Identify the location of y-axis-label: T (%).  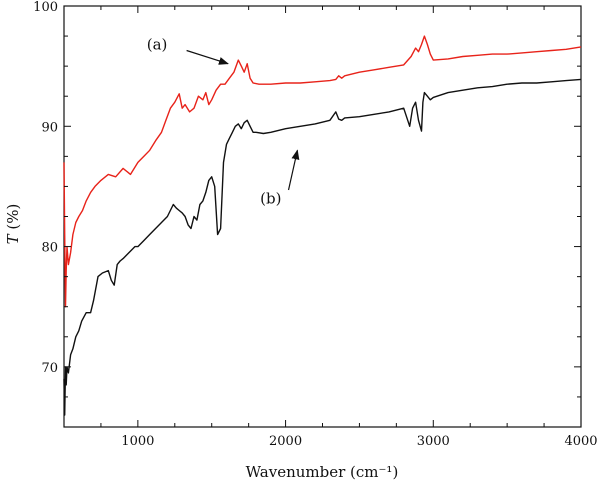
(13, 224).